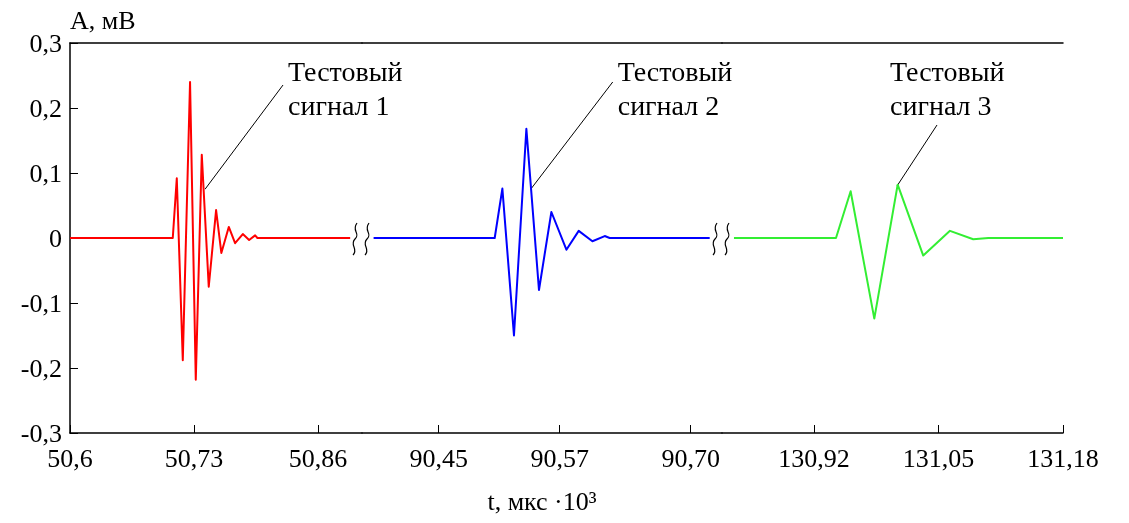 Image resolution: width=1129 pixels, height=523 pixels. Describe the element at coordinates (938, 458) in the screenshot. I see `x-tick-label: 131,05` at that location.